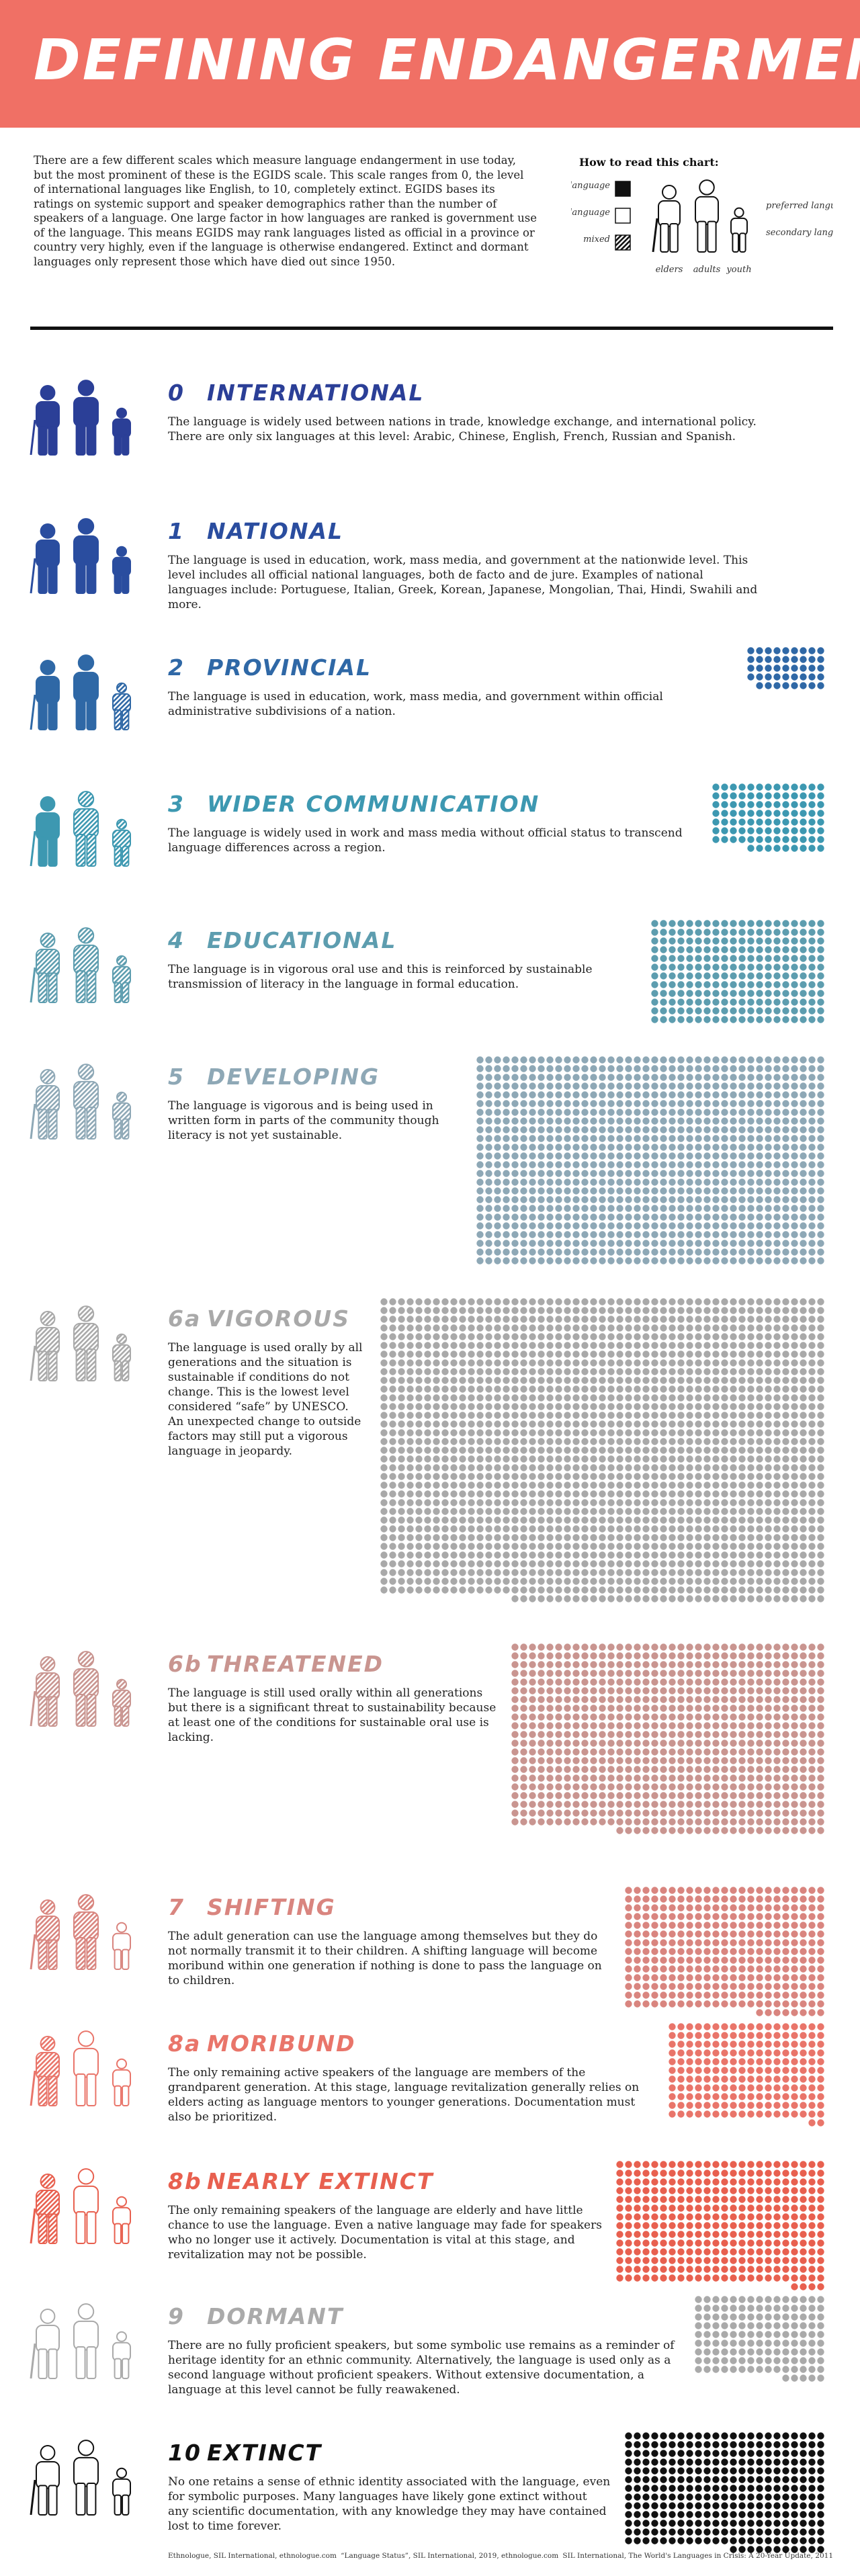 The width and height of the screenshot is (860, 2576). Describe the element at coordinates (86, 556) in the screenshot. I see `adult-figure` at that location.